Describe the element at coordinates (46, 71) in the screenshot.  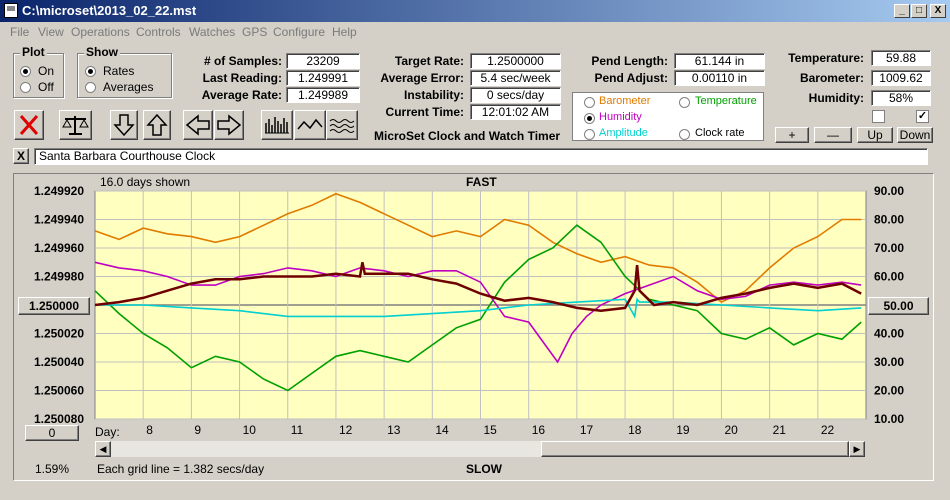
I see `plot-on-label: On` at that location.